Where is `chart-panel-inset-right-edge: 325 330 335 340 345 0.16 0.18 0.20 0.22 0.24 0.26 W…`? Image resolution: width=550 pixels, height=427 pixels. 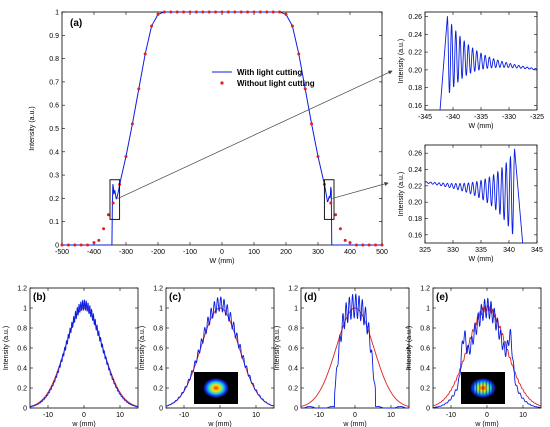 chart-panel-inset-right-edge: 325 330 335 340 345 0.16 0.18 0.20 0.22 0.24 0.26 W… is located at coordinates (470, 203).